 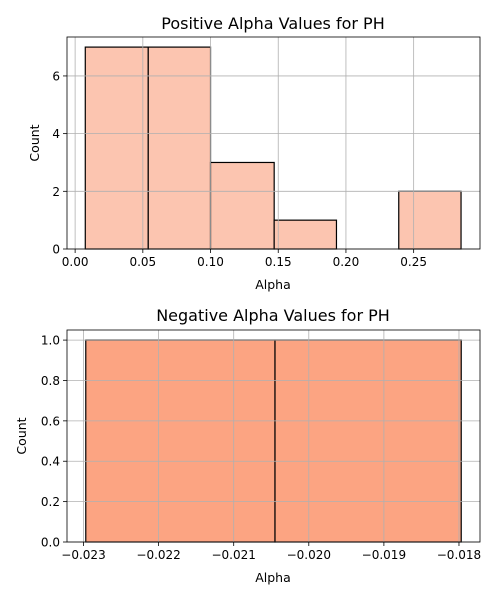 I want to click on y-tick-label: 0, so click(x=56, y=250).